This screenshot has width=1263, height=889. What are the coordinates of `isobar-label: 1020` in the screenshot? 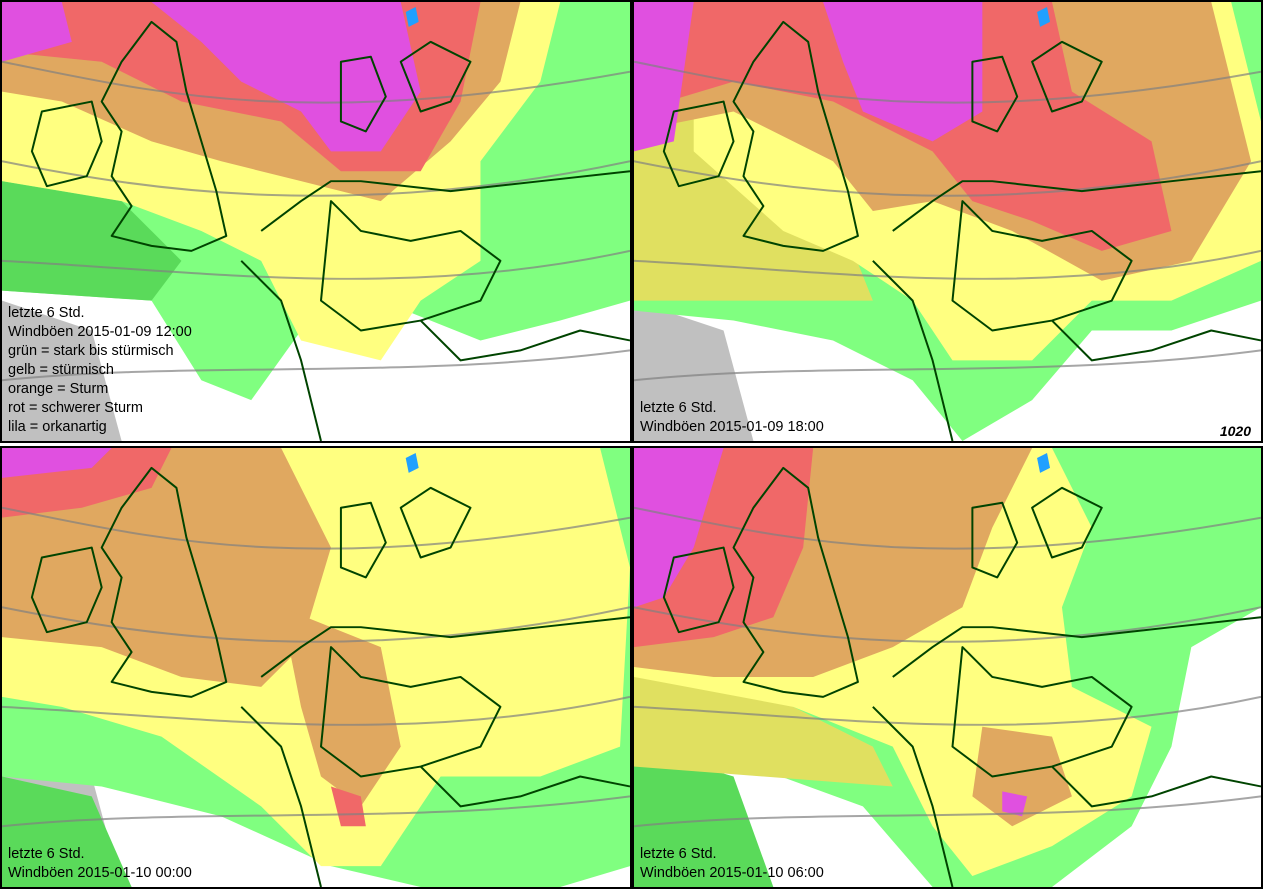 It's located at (1235, 431).